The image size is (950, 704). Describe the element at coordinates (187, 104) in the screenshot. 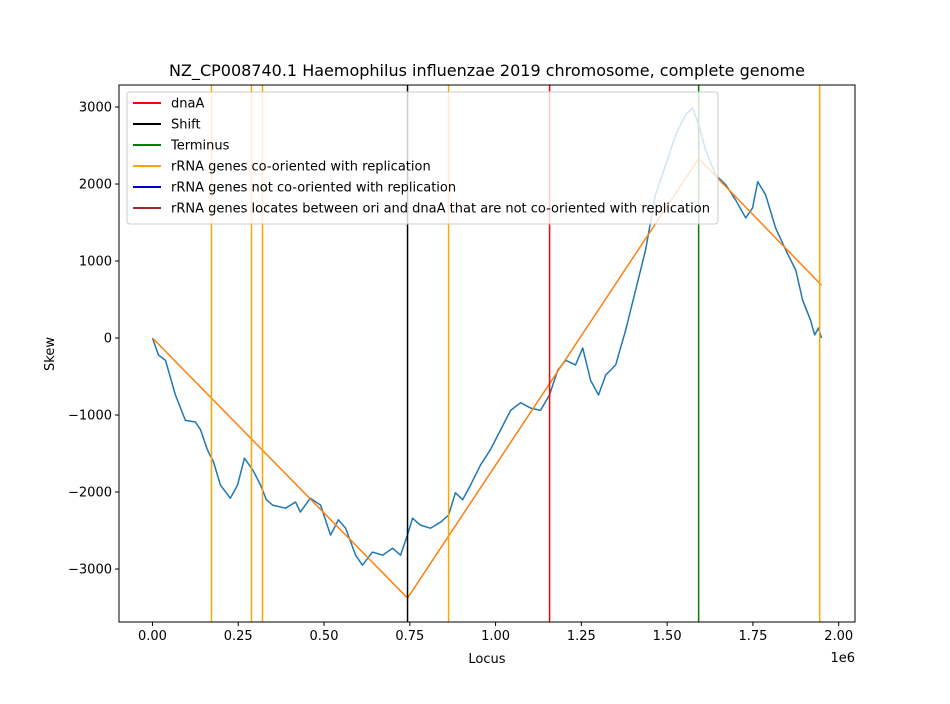

I see `legend-label: dnaA` at that location.